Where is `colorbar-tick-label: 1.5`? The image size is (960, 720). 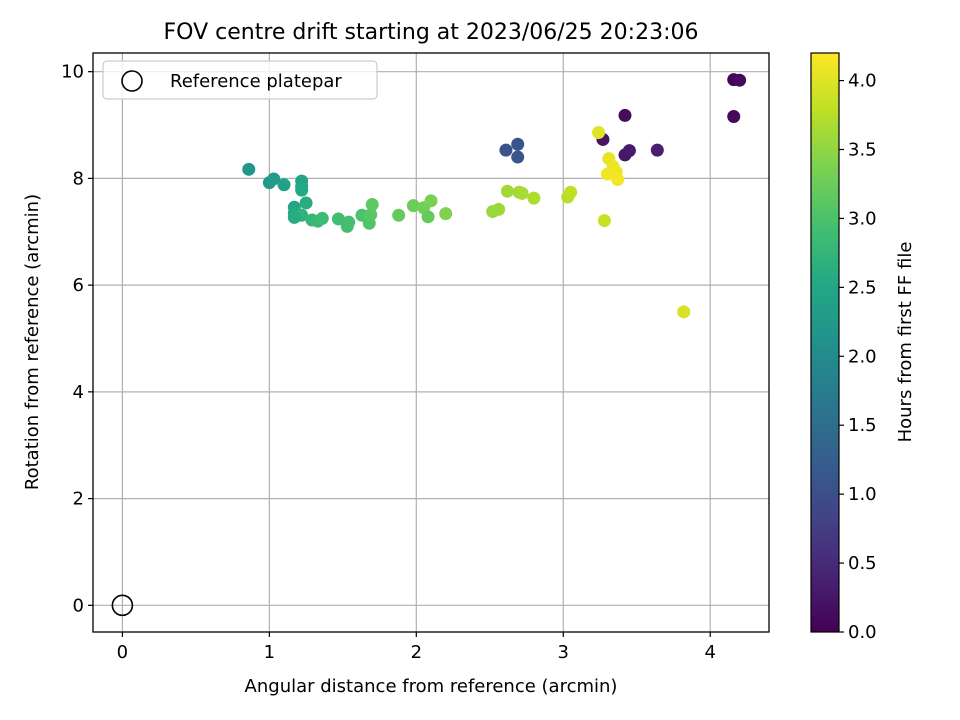
colorbar-tick-label: 1.5 is located at coordinates (862, 425).